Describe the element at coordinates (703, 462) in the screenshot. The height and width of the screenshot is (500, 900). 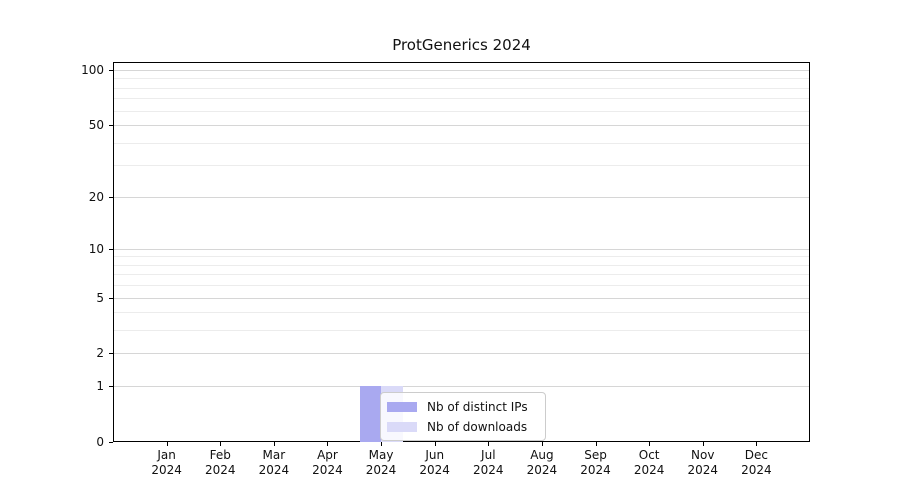
I see `x-tick-label: Nov 2024` at that location.